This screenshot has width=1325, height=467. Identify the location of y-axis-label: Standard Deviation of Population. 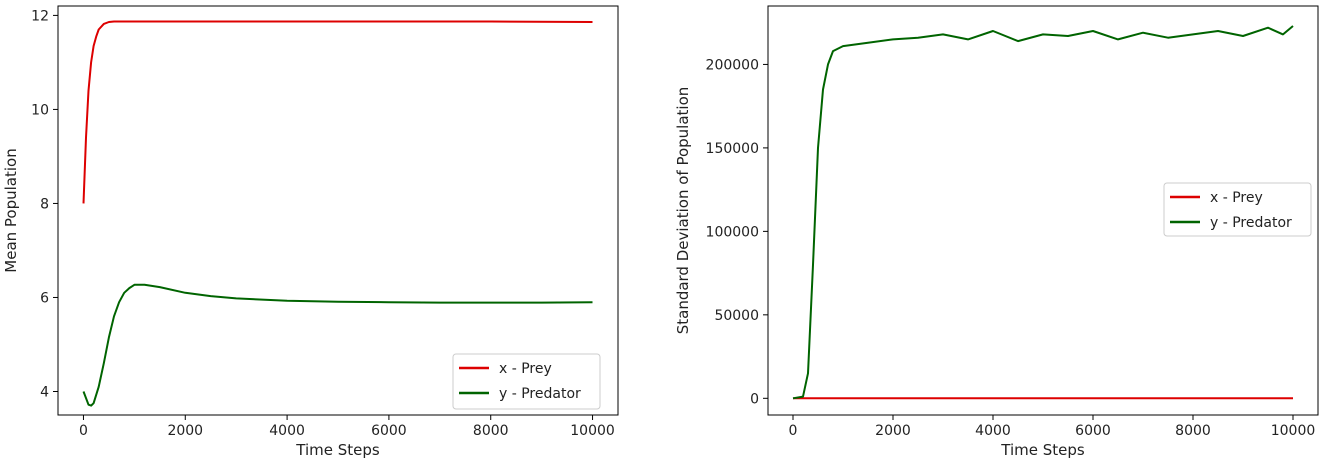
(683, 211).